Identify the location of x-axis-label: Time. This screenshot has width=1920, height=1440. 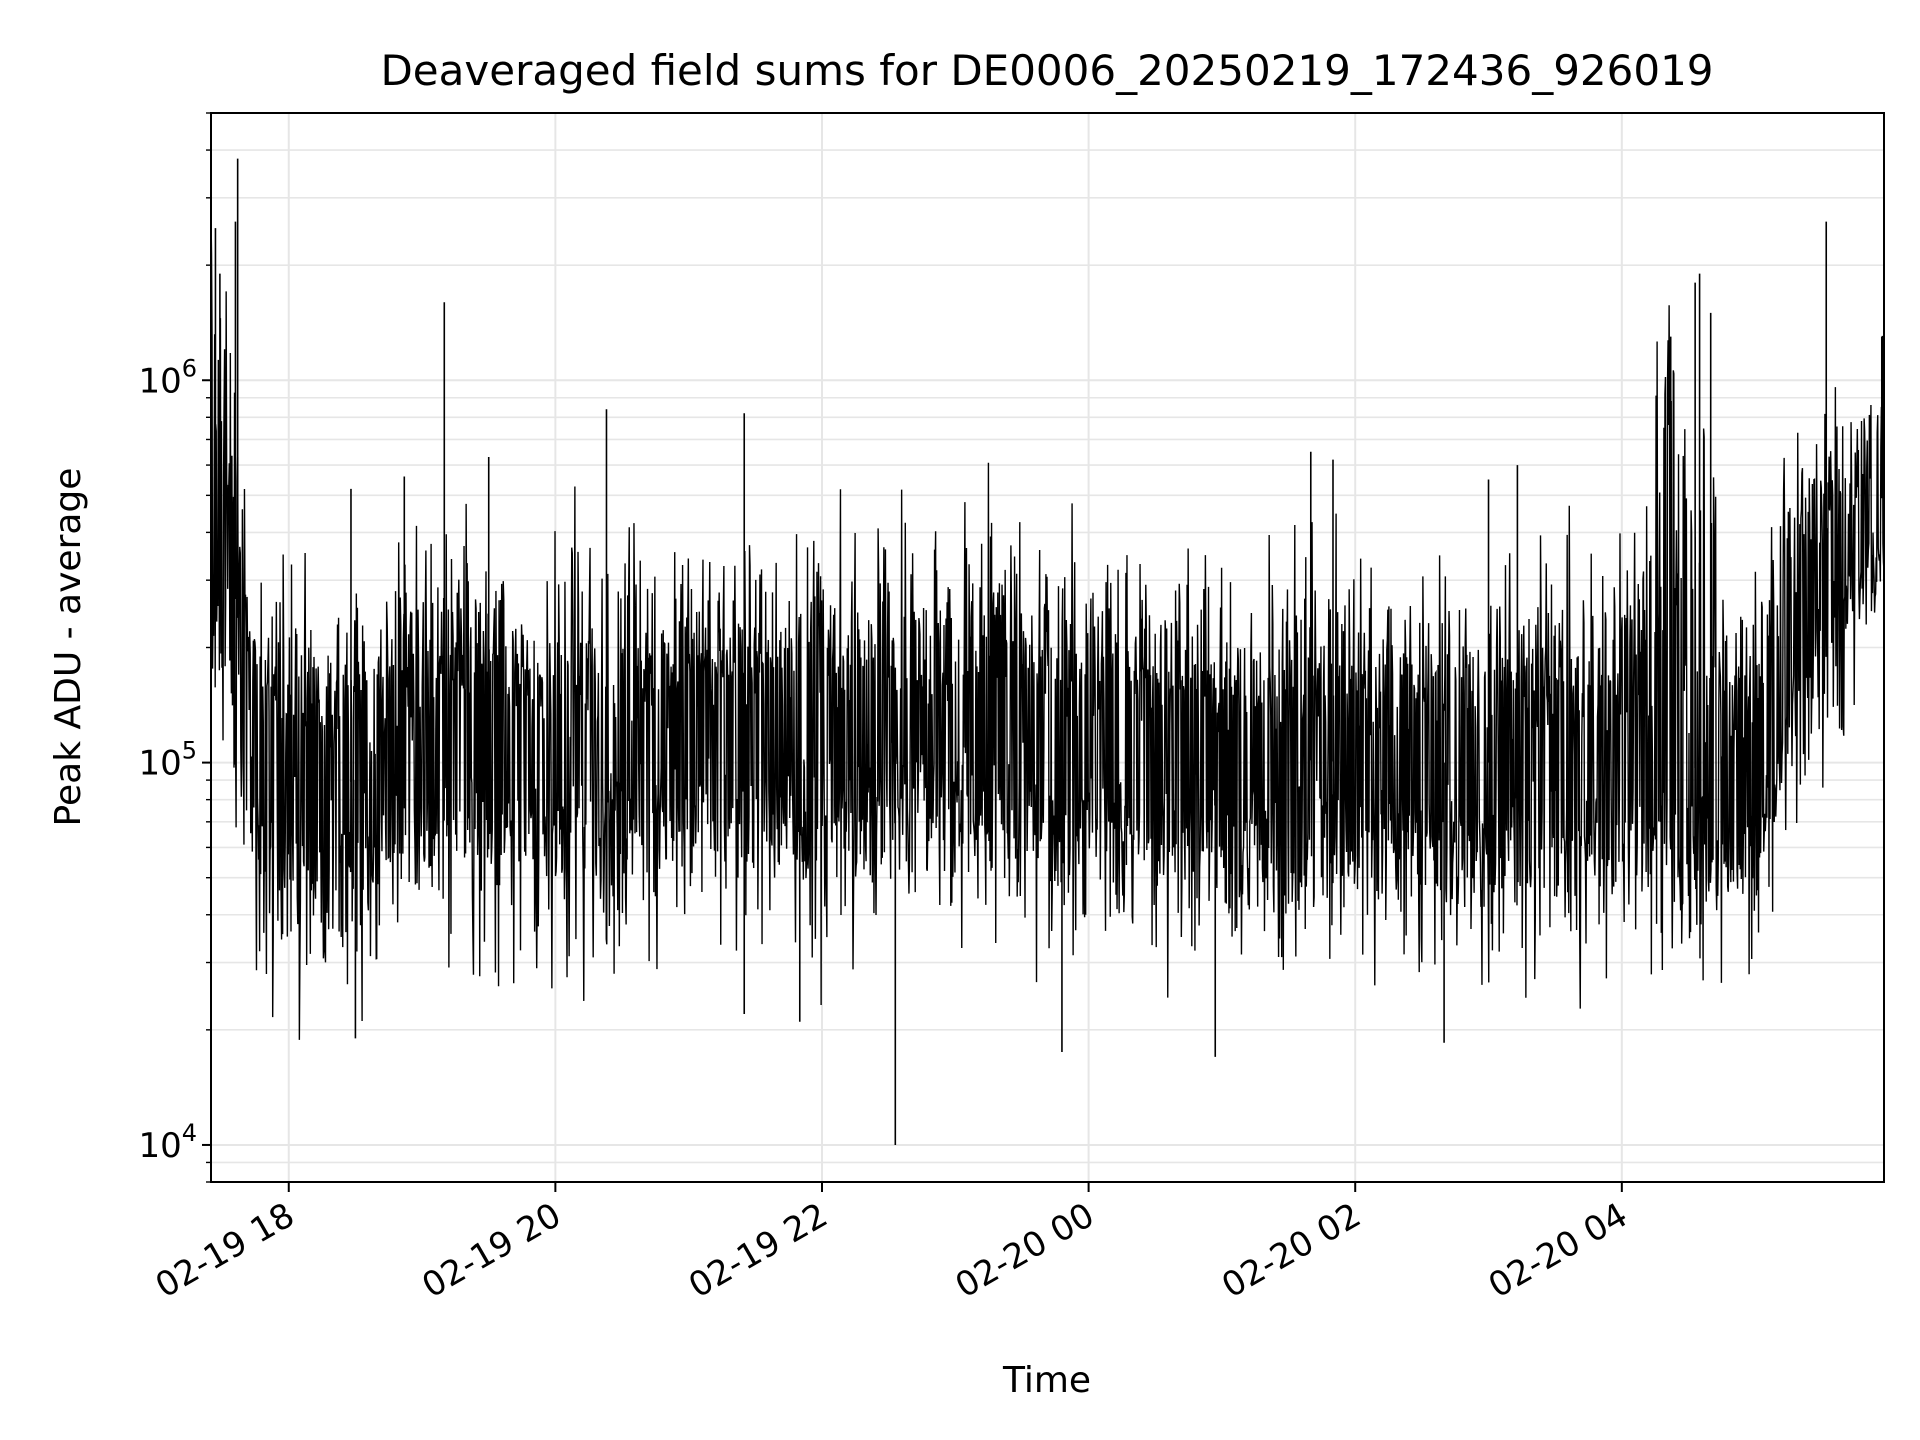
(1046, 1380).